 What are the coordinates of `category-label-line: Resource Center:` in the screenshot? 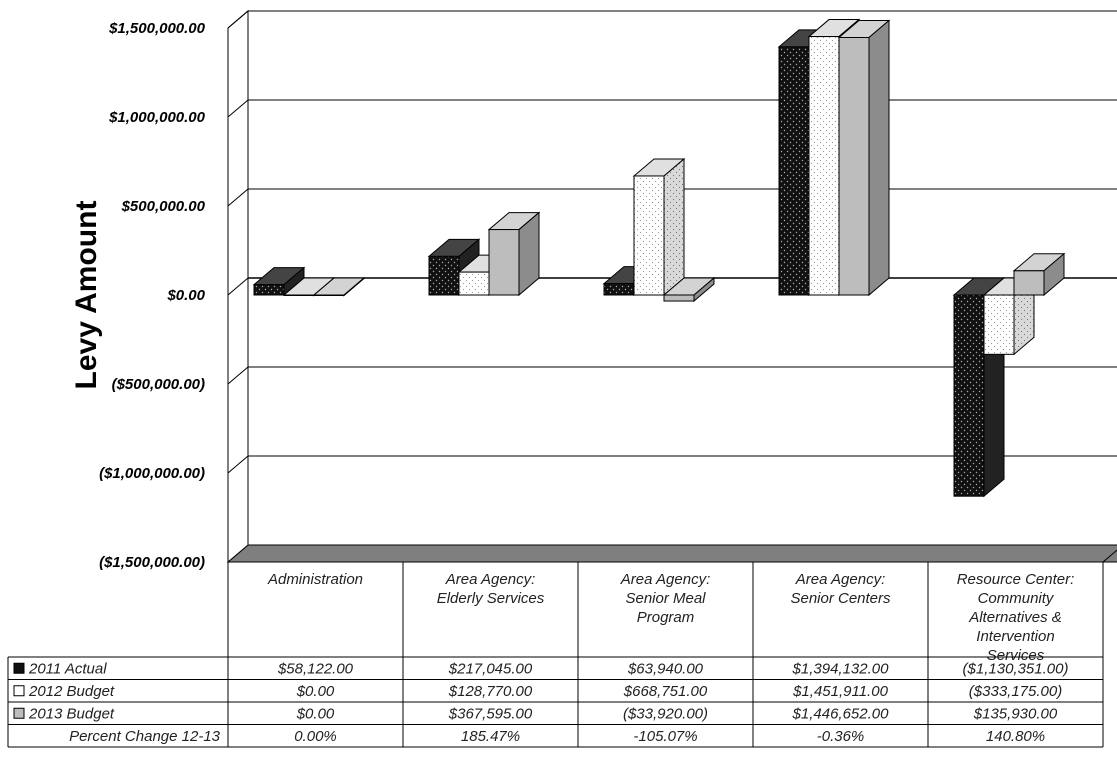 It's located at (1016, 579).